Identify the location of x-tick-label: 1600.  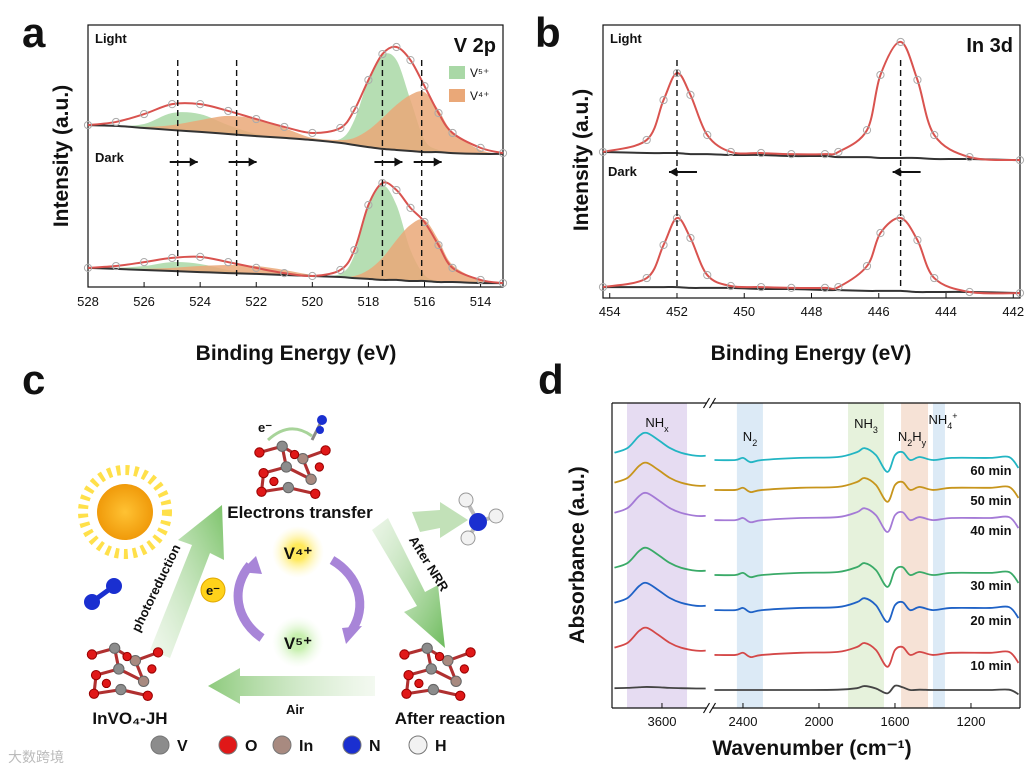
(895, 721).